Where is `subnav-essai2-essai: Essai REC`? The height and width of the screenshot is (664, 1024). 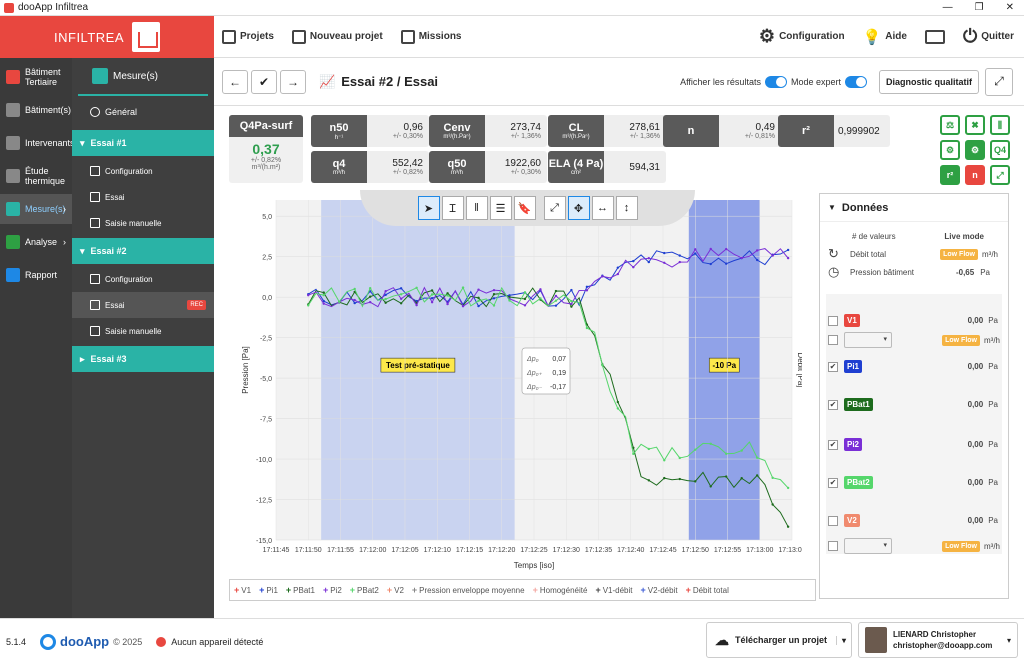
subnav-essai2-essai: Essai REC is located at coordinates (143, 305).